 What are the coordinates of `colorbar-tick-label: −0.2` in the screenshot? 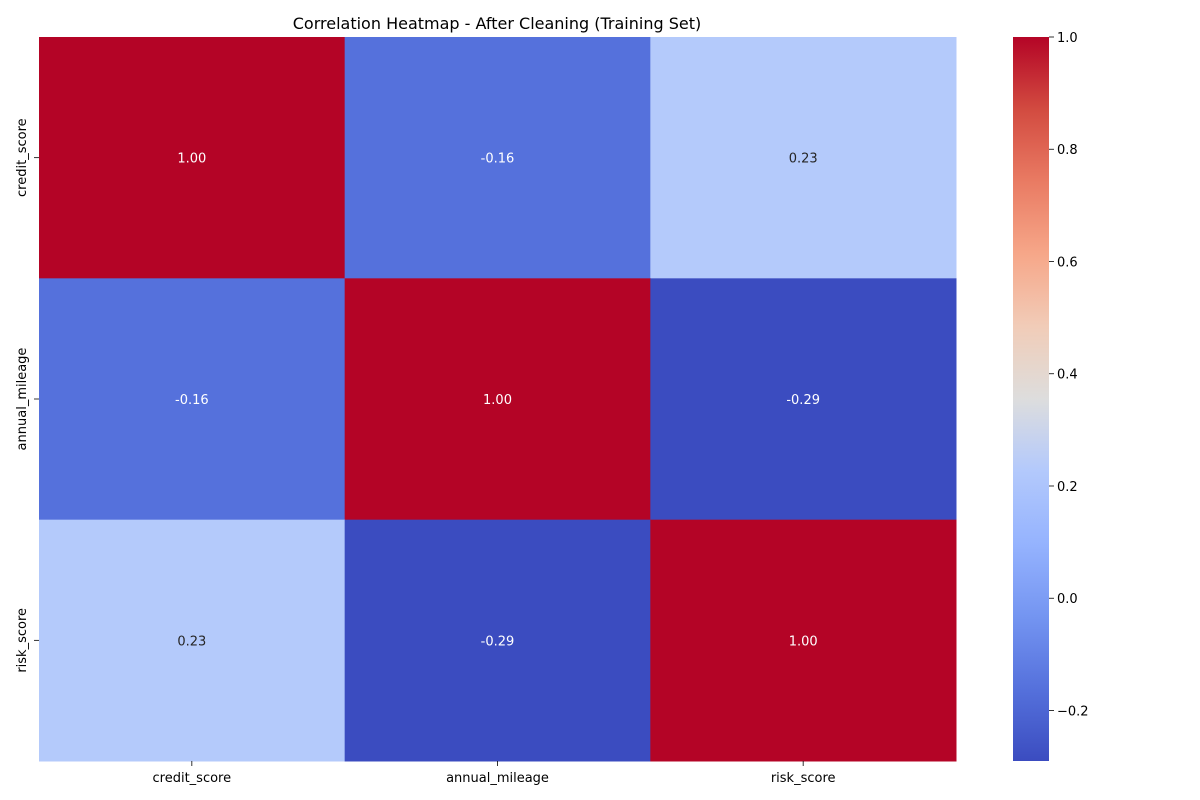 It's located at (1073, 711).